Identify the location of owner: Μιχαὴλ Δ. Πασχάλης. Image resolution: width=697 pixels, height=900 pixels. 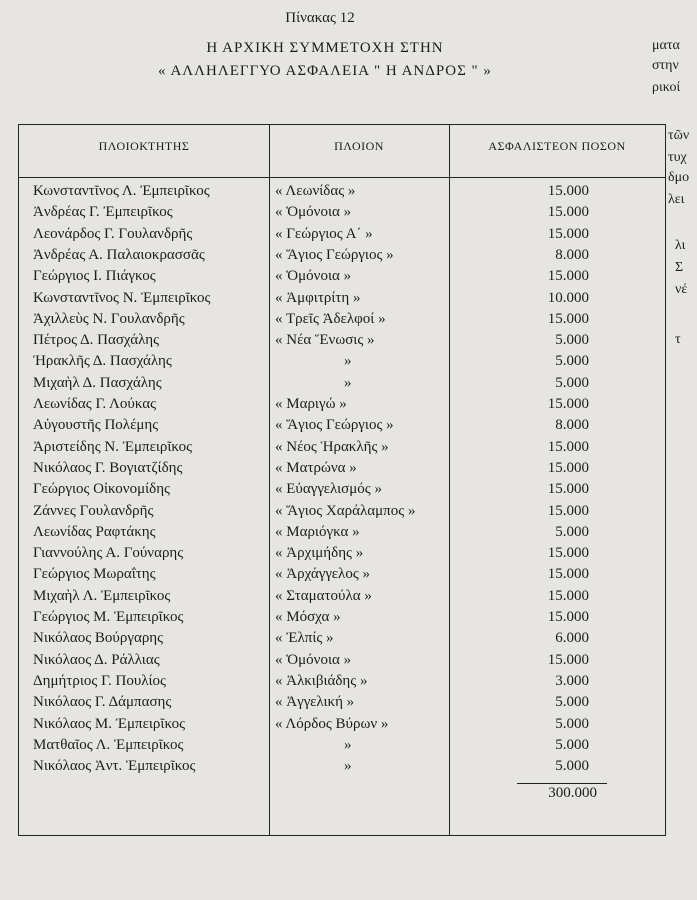
(97, 382).